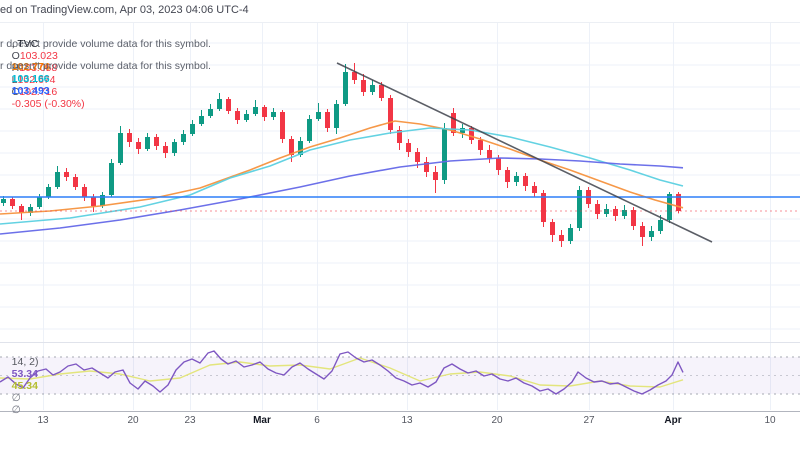 This screenshot has width=800, height=450. What do you see at coordinates (38, 68) in the screenshot?
I see `high-value: 103.058` at bounding box center [38, 68].